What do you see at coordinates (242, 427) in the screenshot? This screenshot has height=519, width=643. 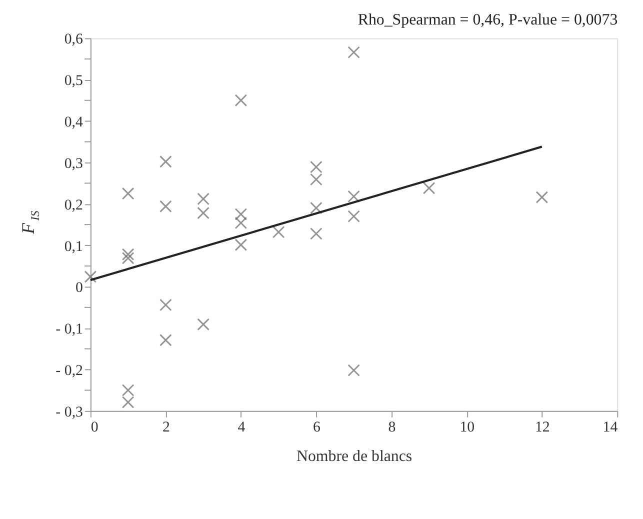 I see `x-tick-label: 4` at bounding box center [242, 427].